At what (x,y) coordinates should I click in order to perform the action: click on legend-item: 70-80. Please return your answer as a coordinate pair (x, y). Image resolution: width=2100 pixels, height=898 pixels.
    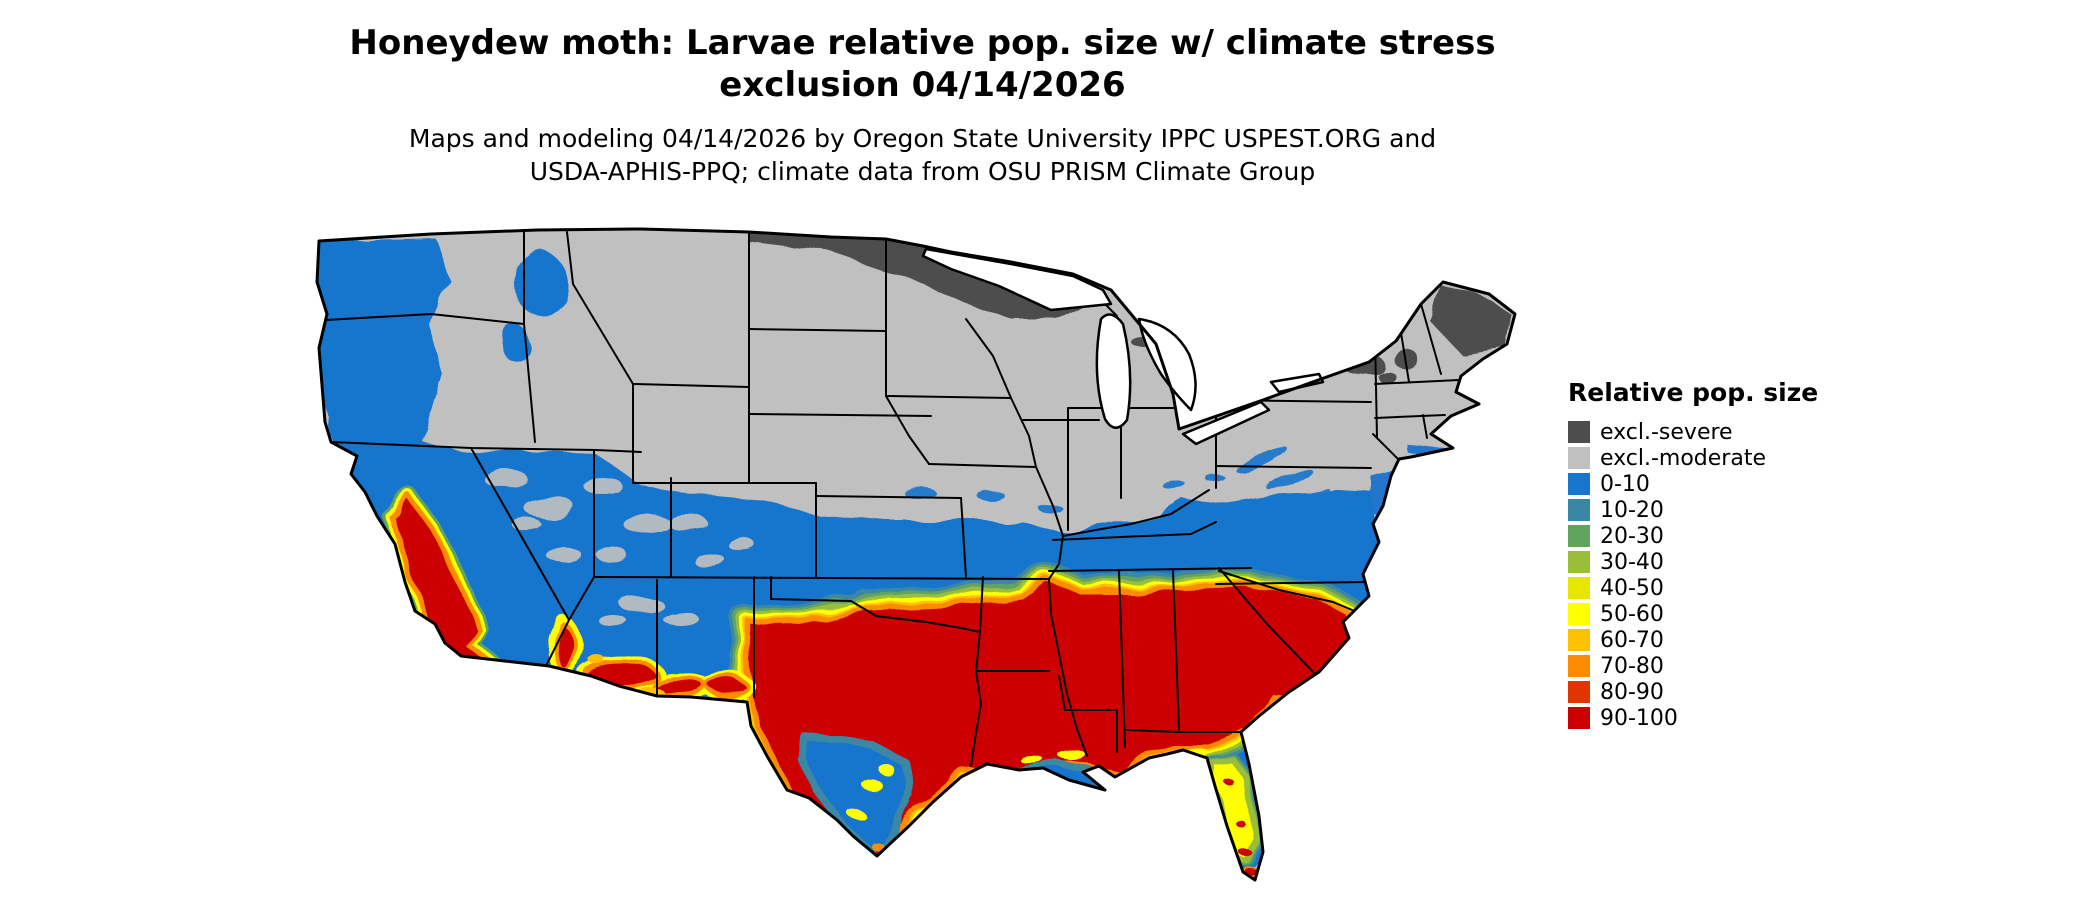
    Looking at the image, I should click on (1693, 666).